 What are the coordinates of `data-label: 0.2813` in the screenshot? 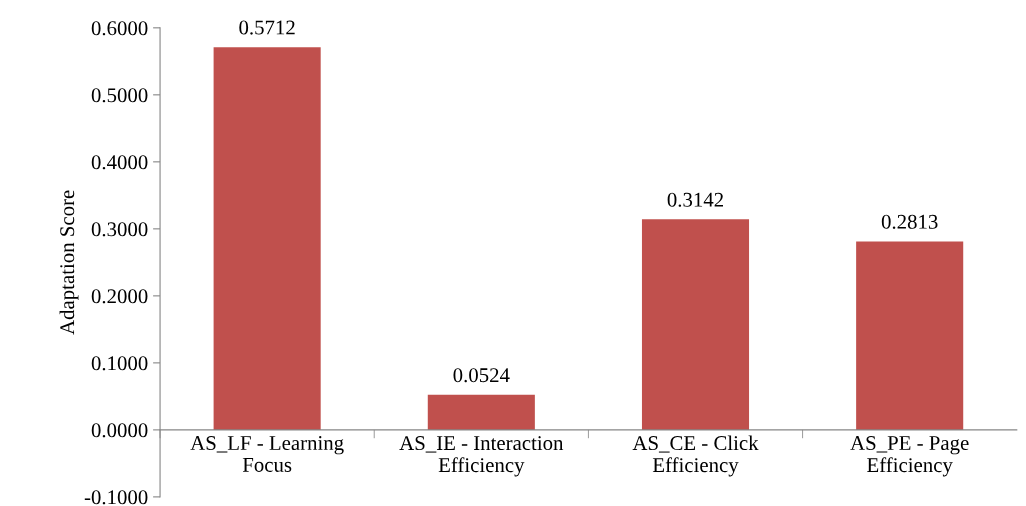 It's located at (909, 221).